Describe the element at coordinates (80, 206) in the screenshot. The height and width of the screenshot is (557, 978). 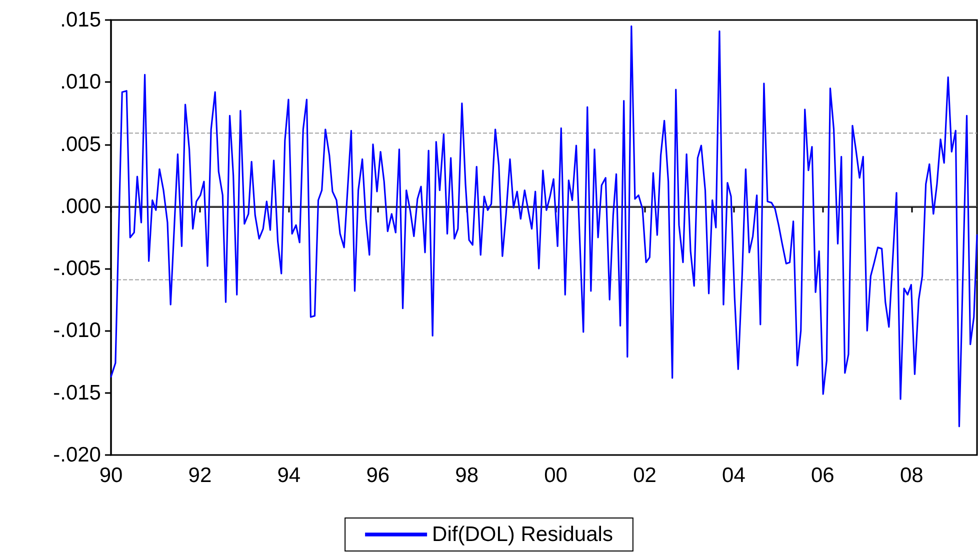
I see `y-tick-label: .000` at that location.